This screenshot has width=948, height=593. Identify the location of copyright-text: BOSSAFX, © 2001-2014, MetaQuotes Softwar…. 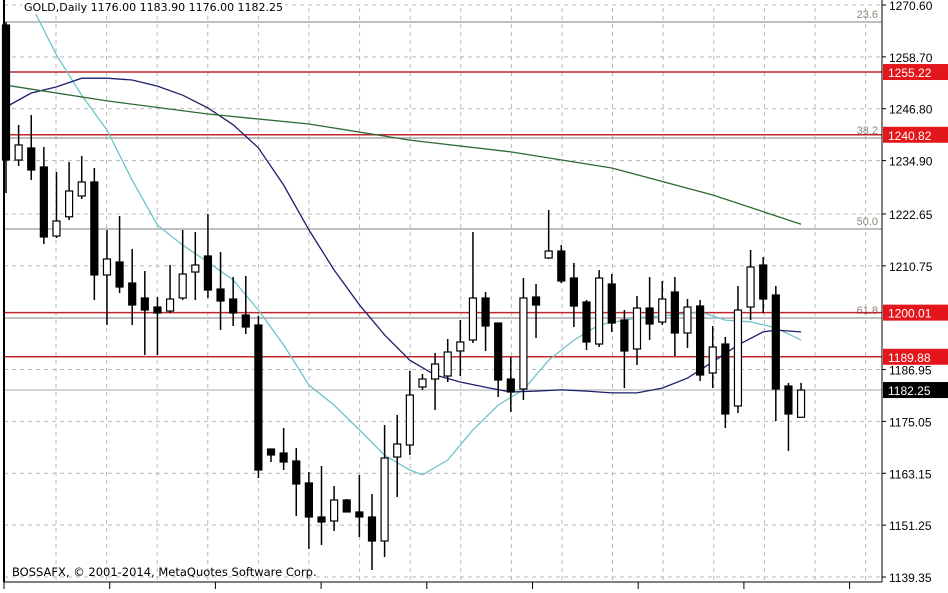
(164, 572).